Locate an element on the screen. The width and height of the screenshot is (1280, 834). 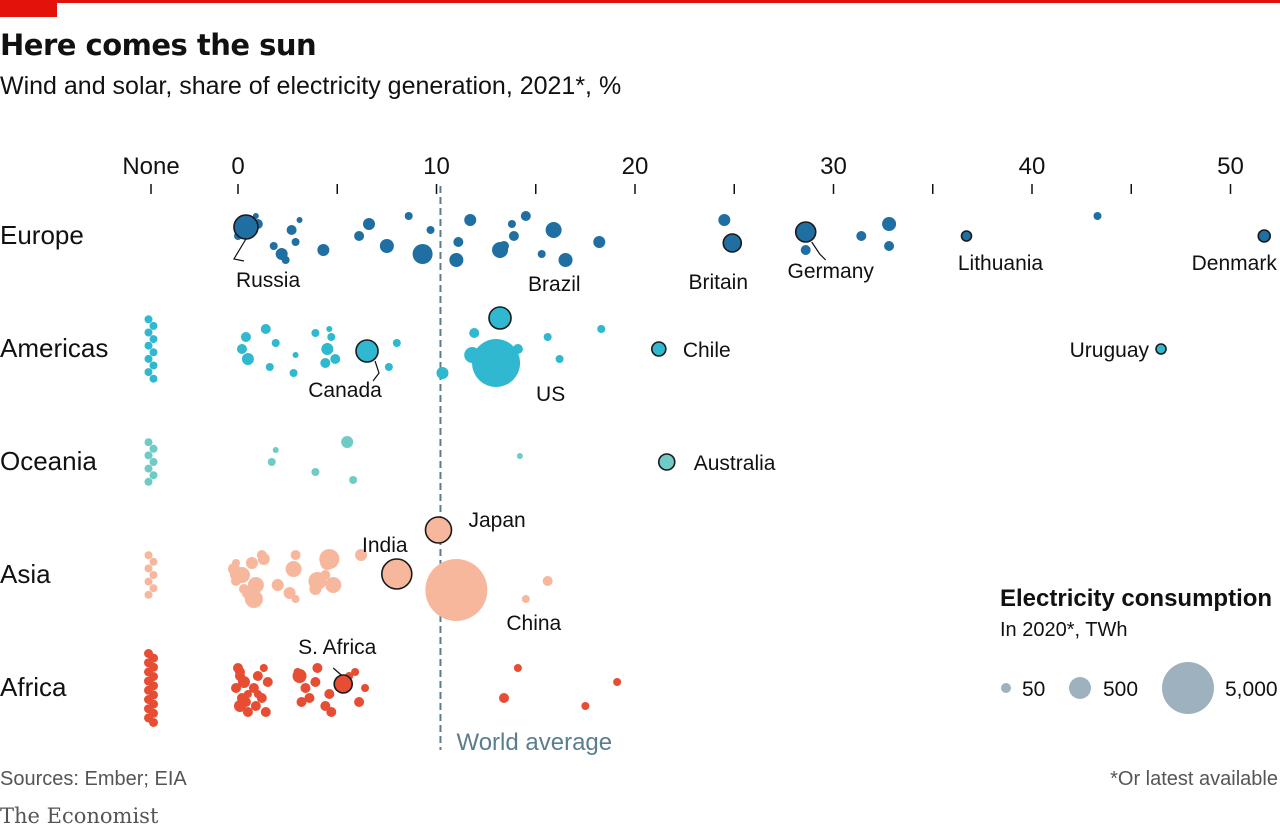
label-britain: Britain is located at coordinates (718, 282).